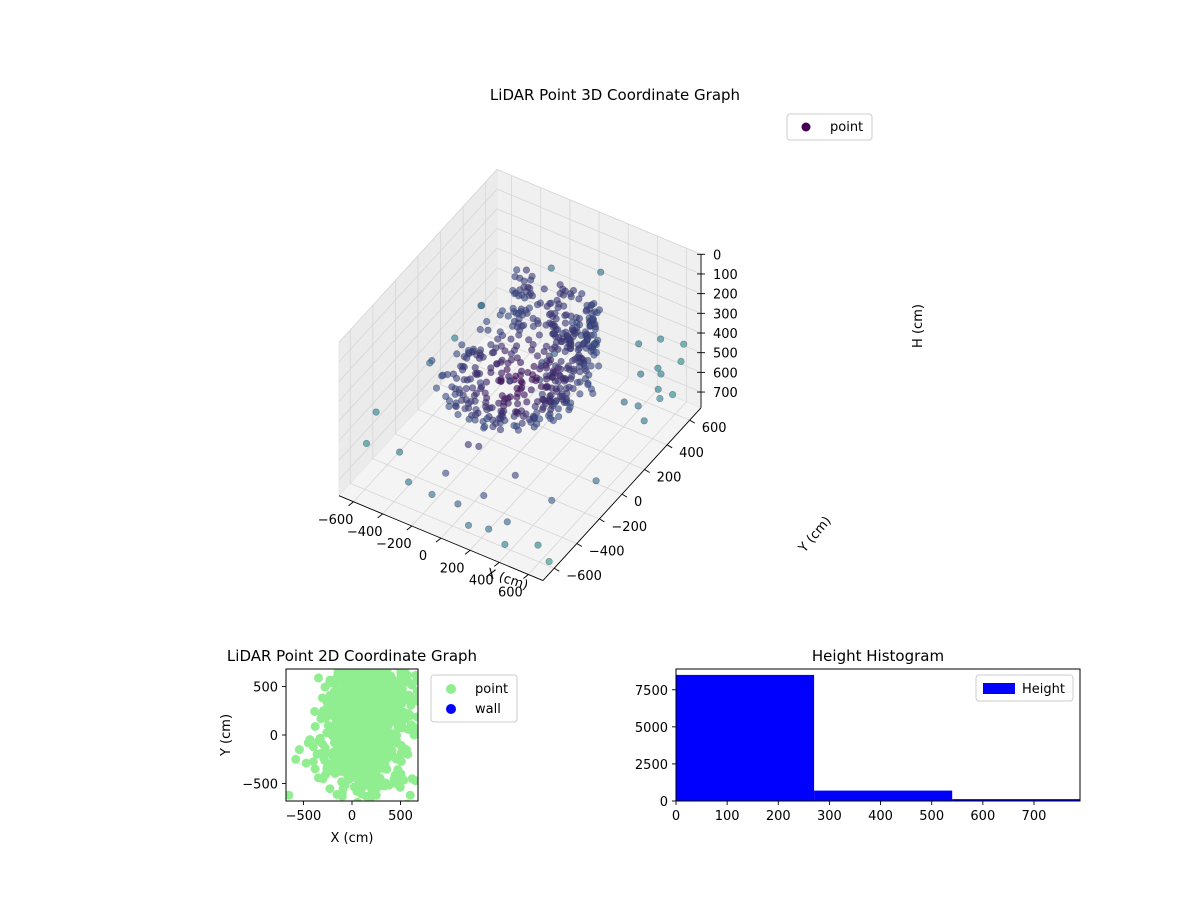 The width and height of the screenshot is (1200, 900). I want to click on chart-2d-legend: point wall, so click(474, 698).